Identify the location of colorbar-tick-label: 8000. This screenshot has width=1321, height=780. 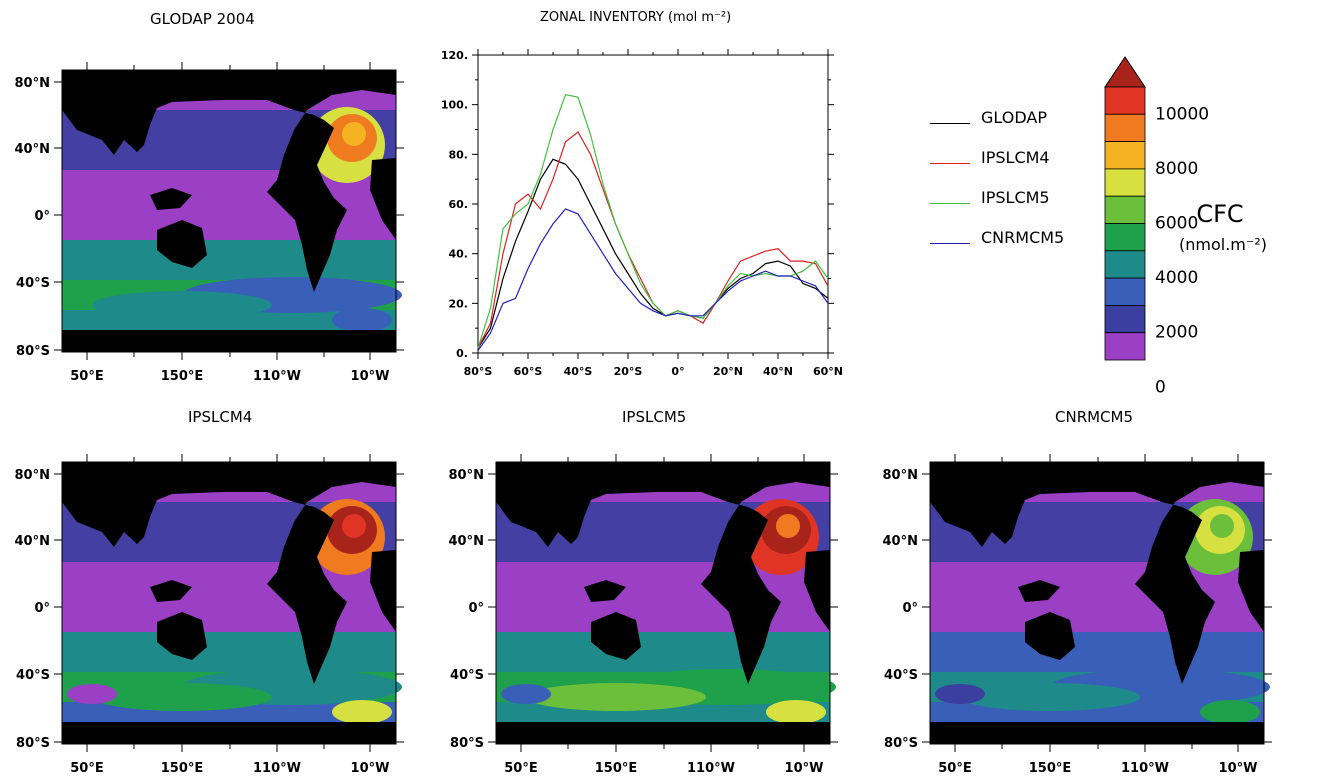
(1176, 169).